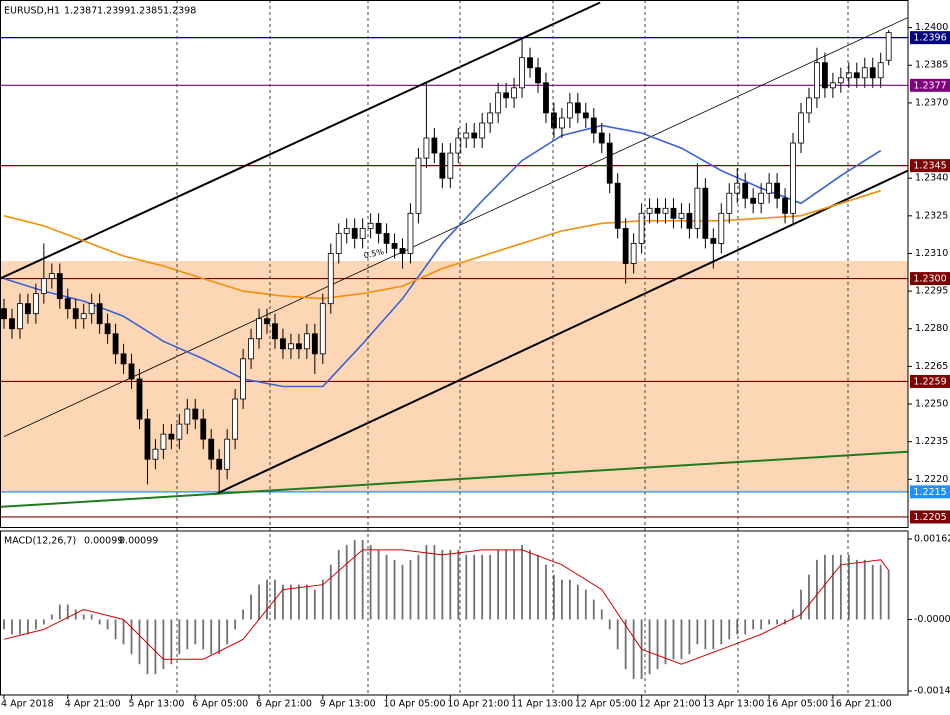 This screenshot has width=950, height=715. Describe the element at coordinates (670, 704) in the screenshot. I see `x-tick-label: 12 Apr 21:00` at that location.